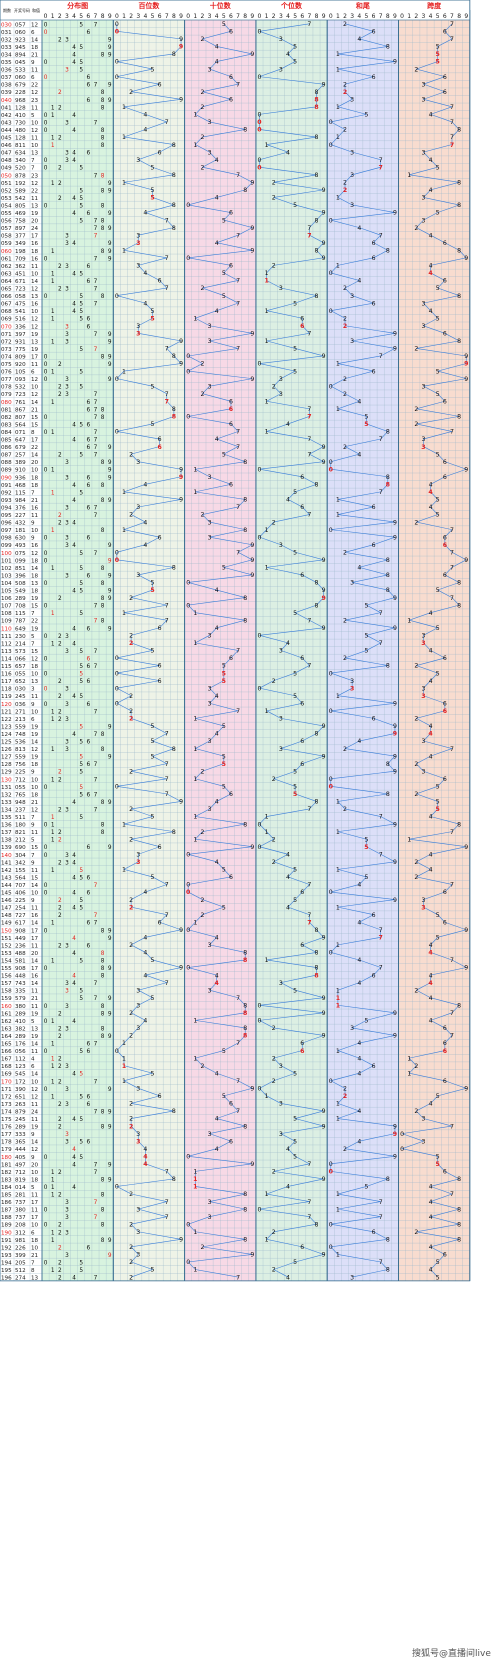 Image resolution: width=500 pixels, height=1668 pixels. What do you see at coordinates (6, 93) in the screenshot?
I see `period-label: 039` at bounding box center [6, 93].